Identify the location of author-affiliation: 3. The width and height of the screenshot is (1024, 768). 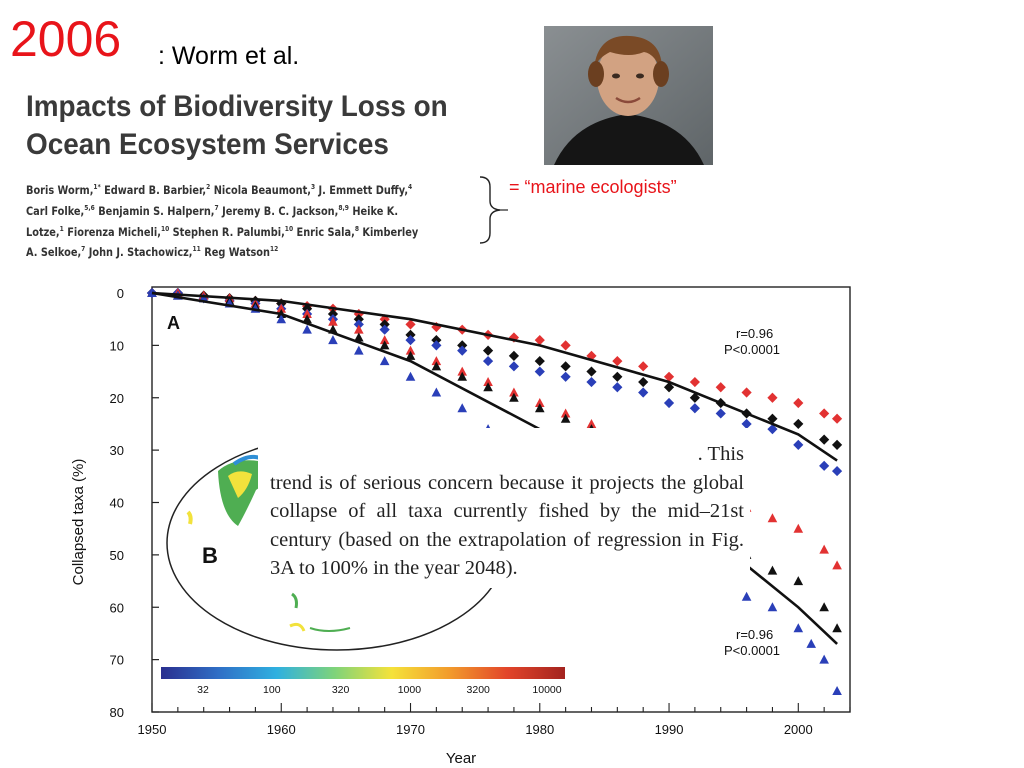
(313, 187).